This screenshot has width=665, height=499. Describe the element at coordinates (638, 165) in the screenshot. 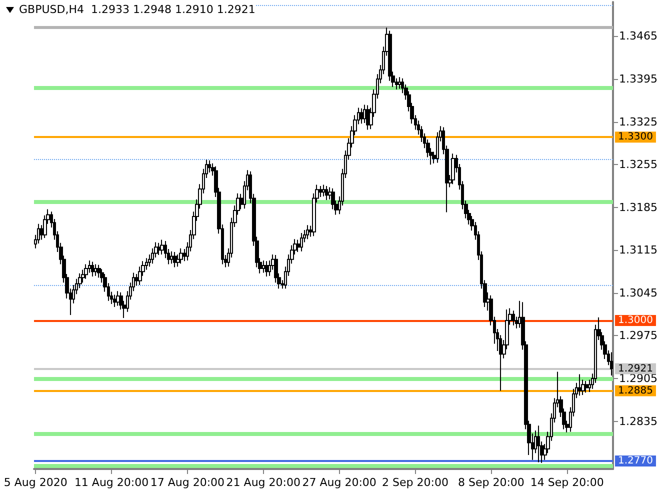

I see `y-tick-label: 1.3255` at that location.